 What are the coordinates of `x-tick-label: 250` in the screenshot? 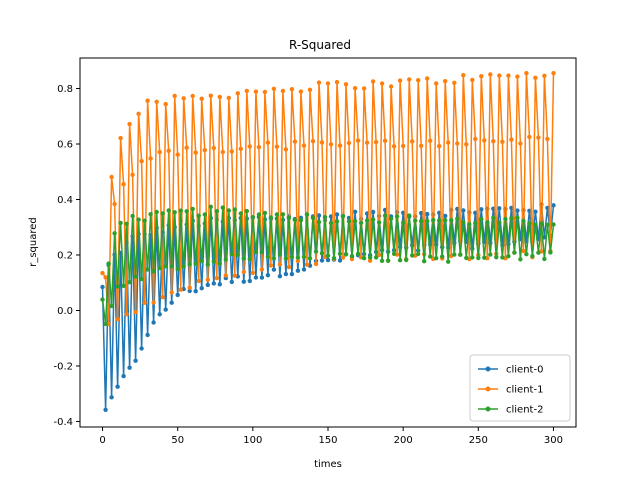 It's located at (478, 440).